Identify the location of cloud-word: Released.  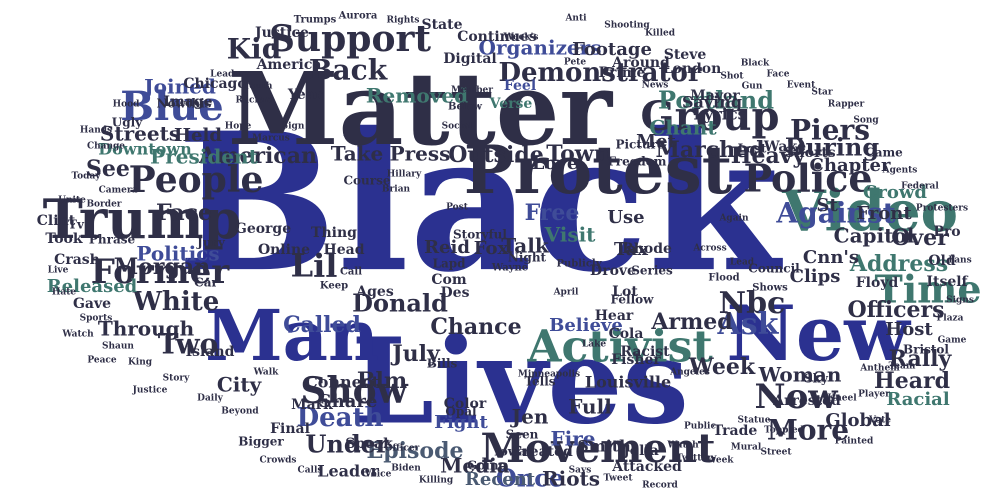
(92, 286).